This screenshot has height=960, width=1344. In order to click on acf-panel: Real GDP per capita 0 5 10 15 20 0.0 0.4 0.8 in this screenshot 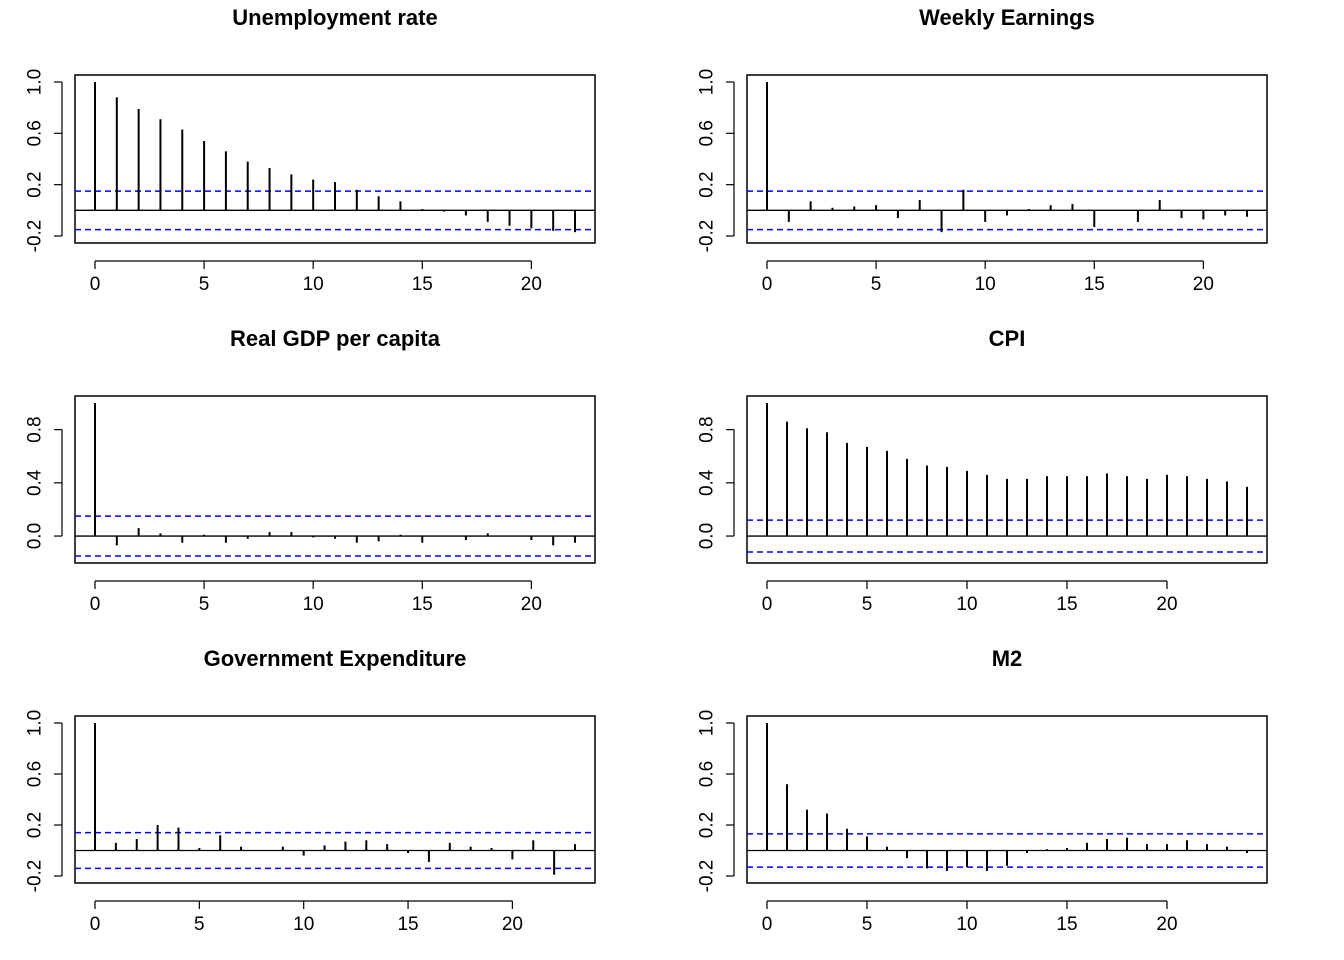, I will do `click(310, 470)`.